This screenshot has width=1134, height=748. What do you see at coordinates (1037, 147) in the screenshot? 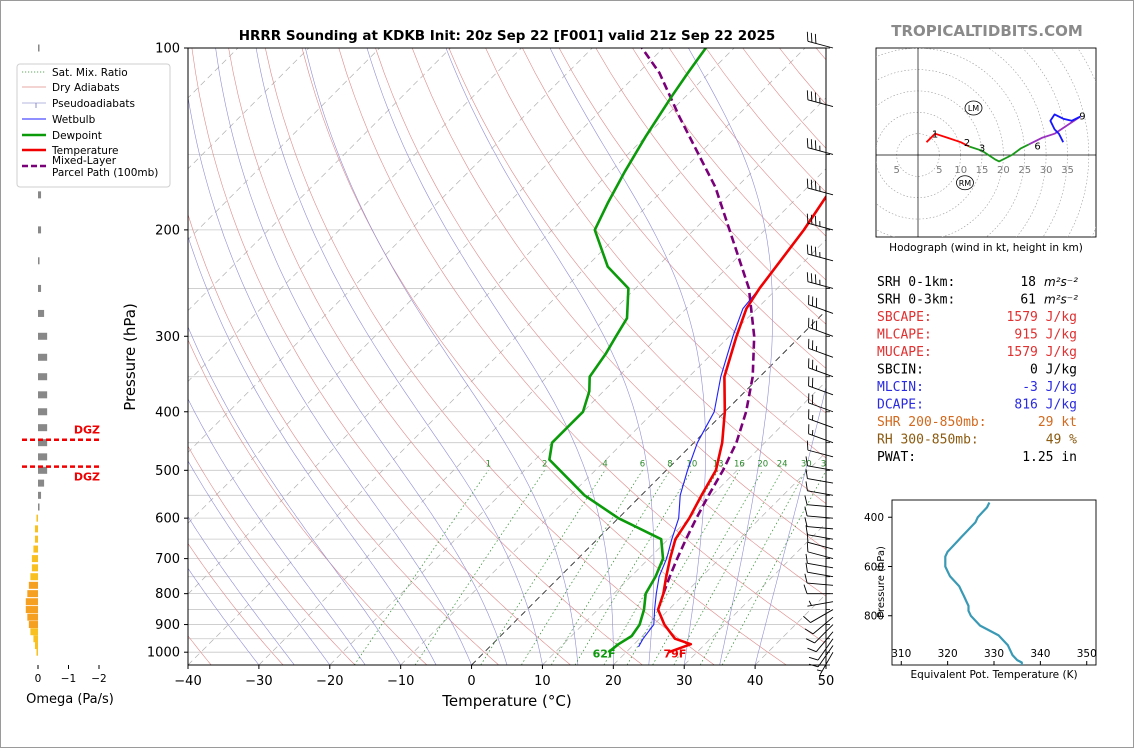
I see `hodograph-height-label: 6` at bounding box center [1037, 147].